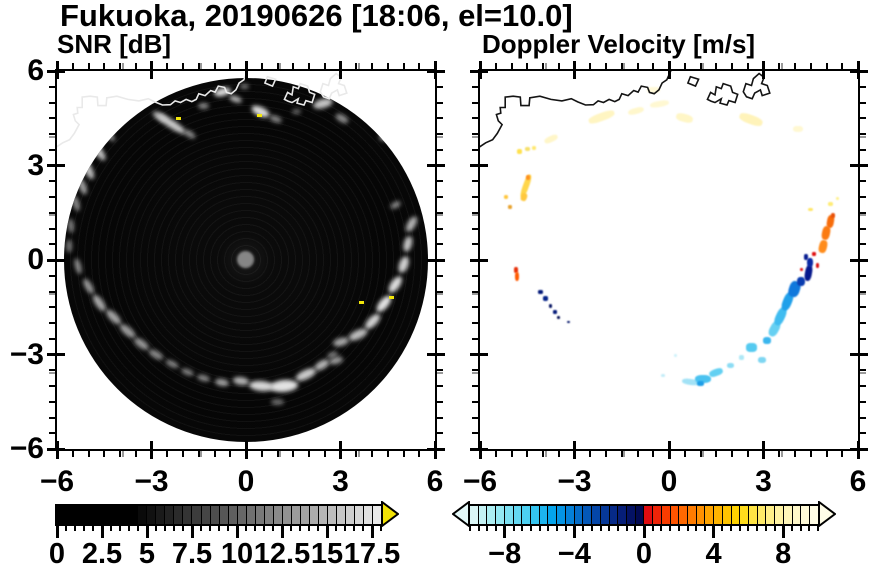  What do you see at coordinates (102, 554) in the screenshot?
I see `colorbar-tick-label: 2.5` at bounding box center [102, 554].